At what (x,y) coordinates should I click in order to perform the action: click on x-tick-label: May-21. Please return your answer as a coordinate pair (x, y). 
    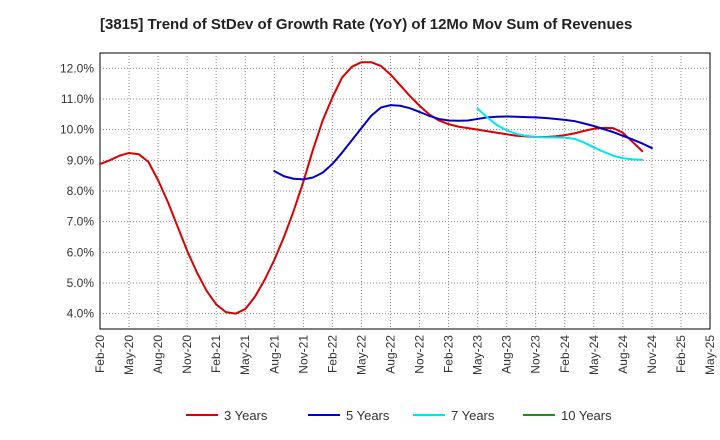
    Looking at the image, I should click on (245, 355).